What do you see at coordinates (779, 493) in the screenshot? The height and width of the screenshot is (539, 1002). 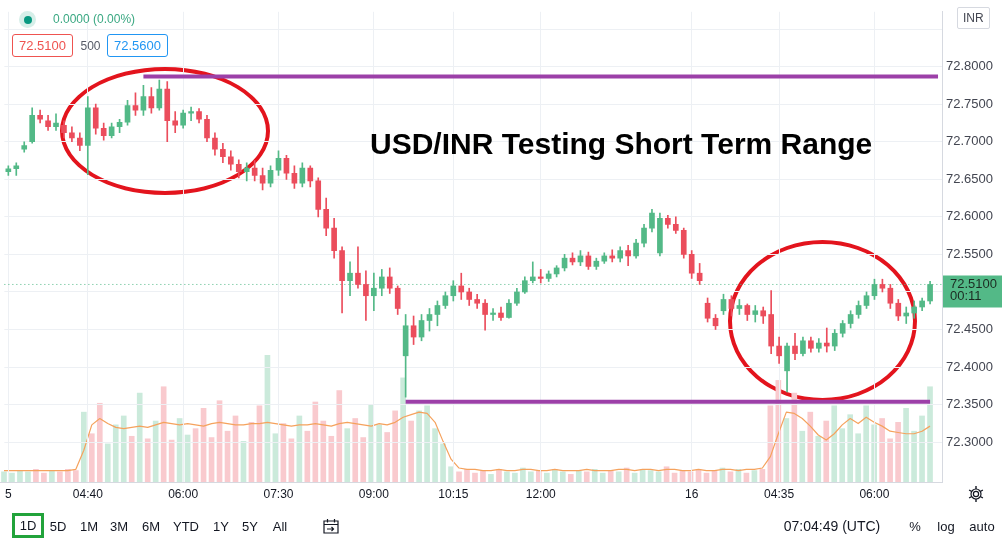 I see `x-tick-label: 04:35` at bounding box center [779, 493].